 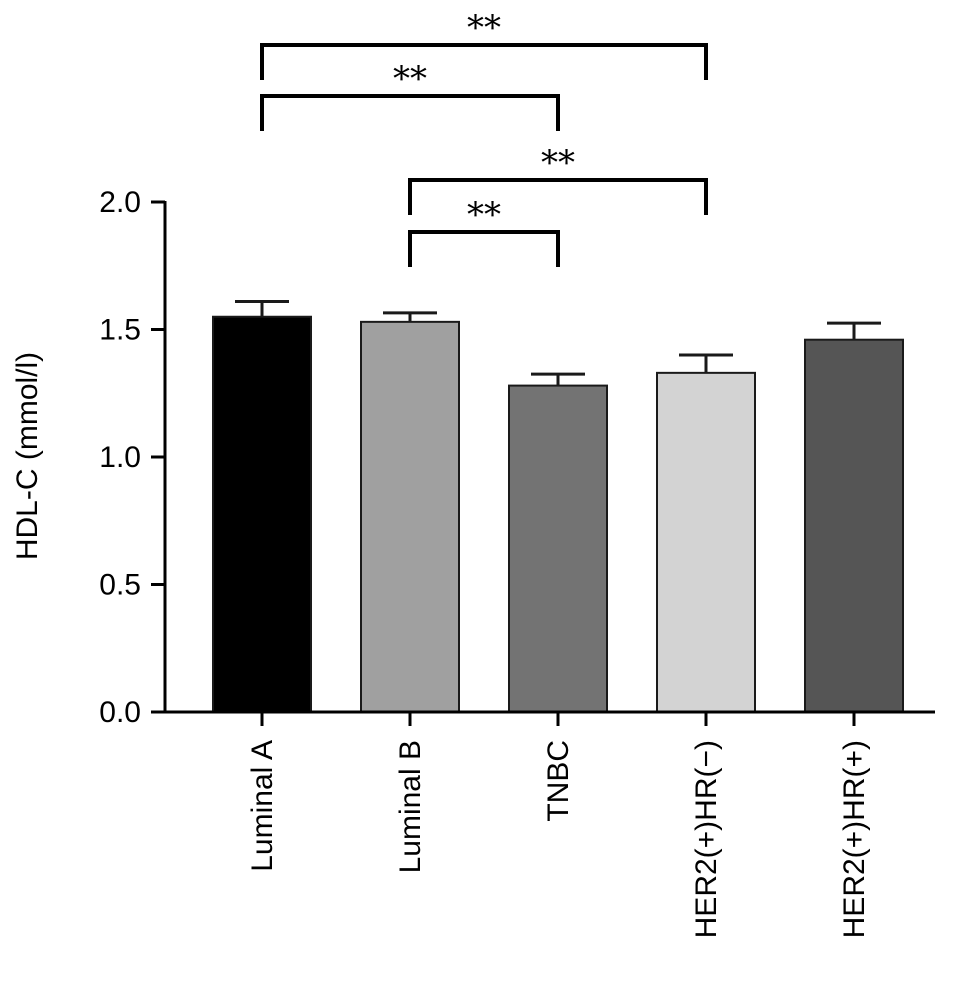 I want to click on y-tick-label-5: 2.0, so click(x=120, y=202).